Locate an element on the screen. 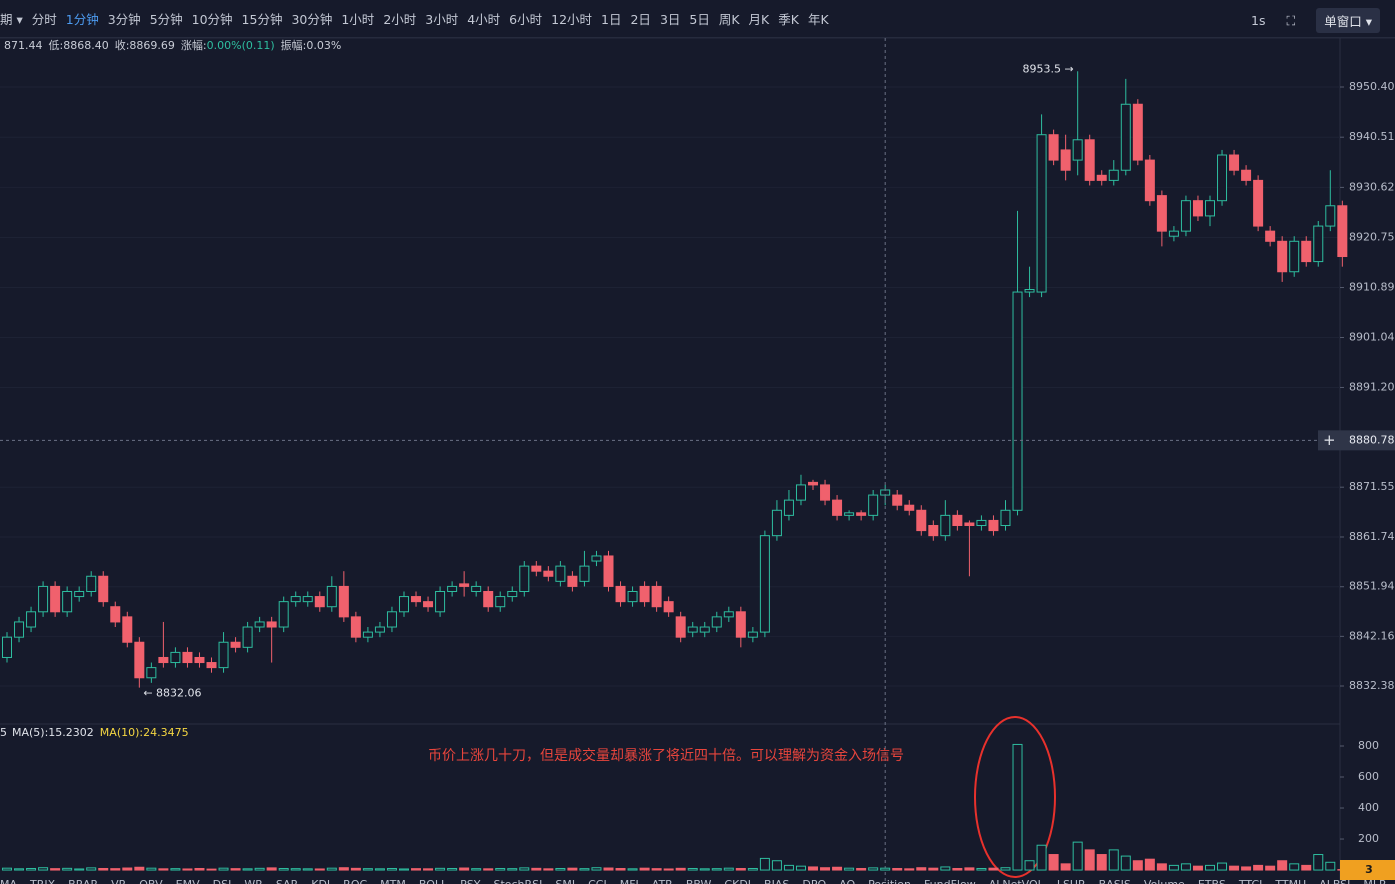 Image resolution: width=1395 pixels, height=884 pixels. indicator-tab: BASIS is located at coordinates (1115, 881).